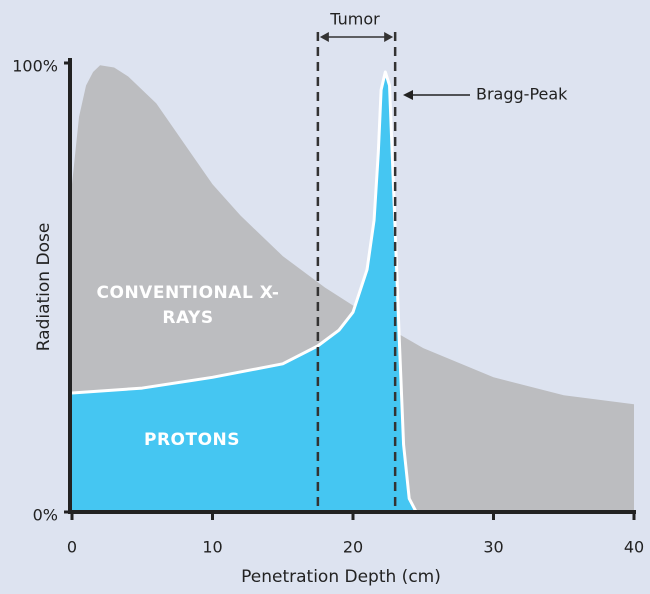  I want to click on x-tick-label: 10, so click(212, 547).